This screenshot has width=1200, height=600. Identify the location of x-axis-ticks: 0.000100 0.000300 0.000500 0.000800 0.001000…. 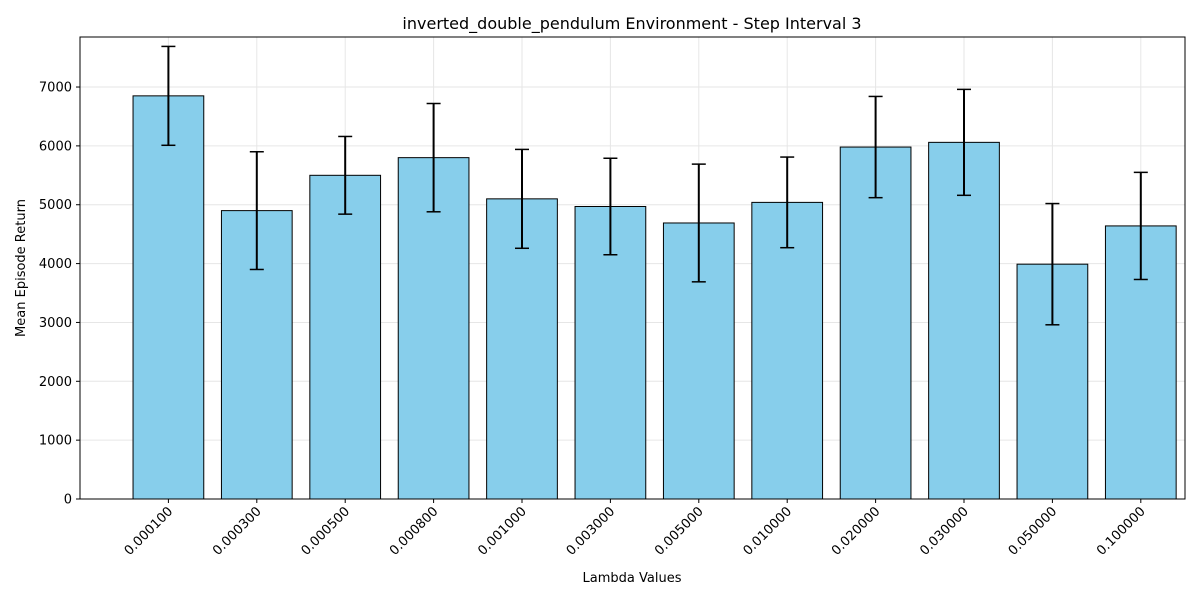
(635, 529).